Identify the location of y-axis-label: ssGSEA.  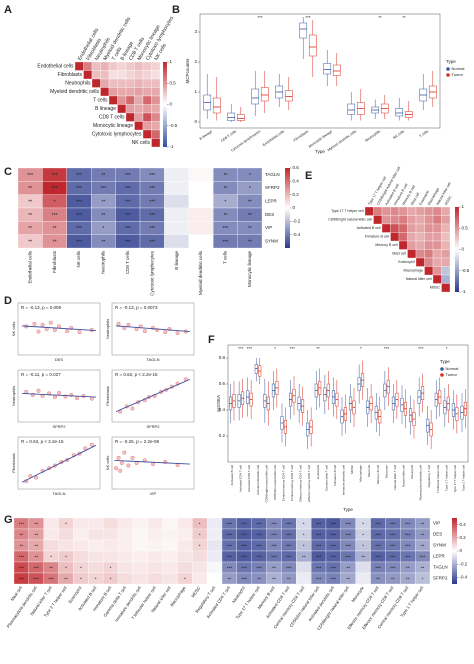
(218, 403).